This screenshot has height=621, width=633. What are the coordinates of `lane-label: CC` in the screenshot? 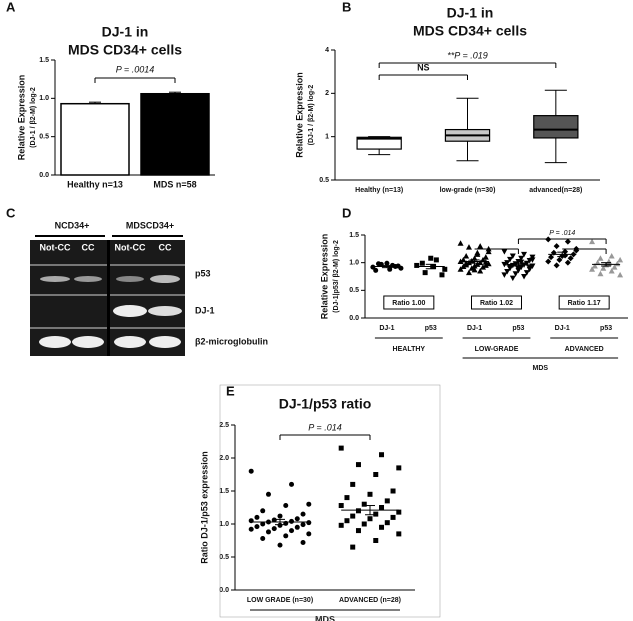 It's located at (88, 247).